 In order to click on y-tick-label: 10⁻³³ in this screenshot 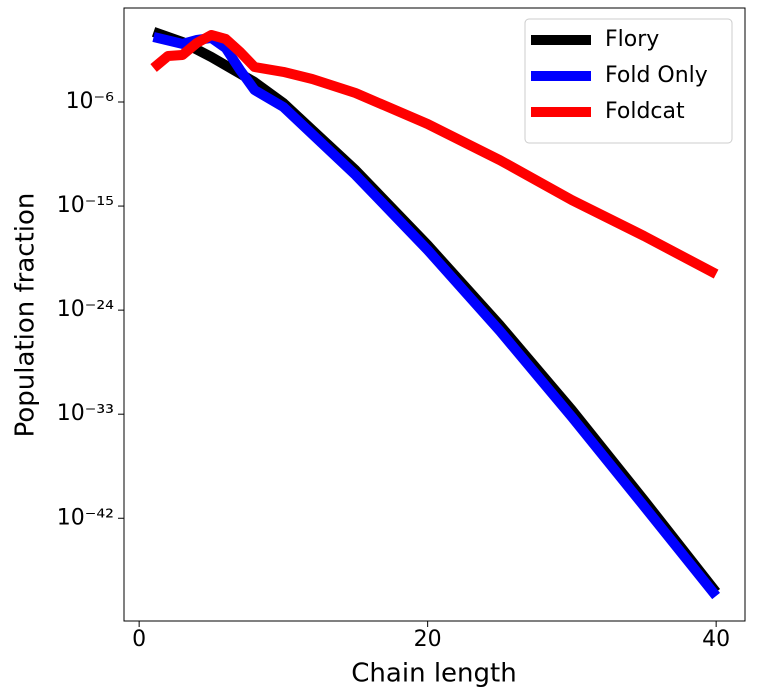, I will do `click(85, 413)`.